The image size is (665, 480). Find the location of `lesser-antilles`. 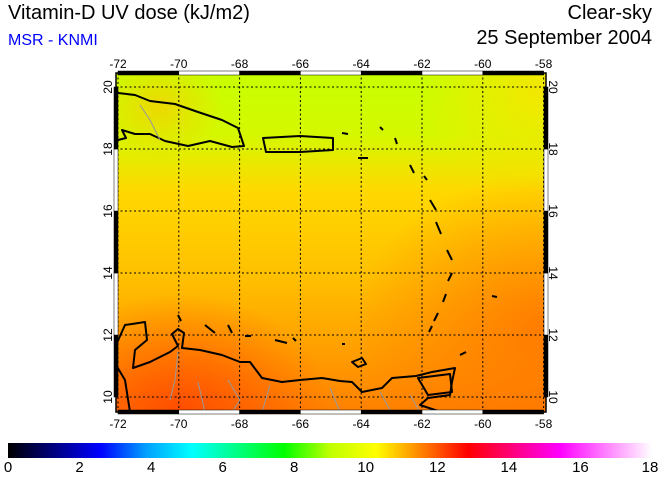

lesser-antilles is located at coordinates (419, 241).